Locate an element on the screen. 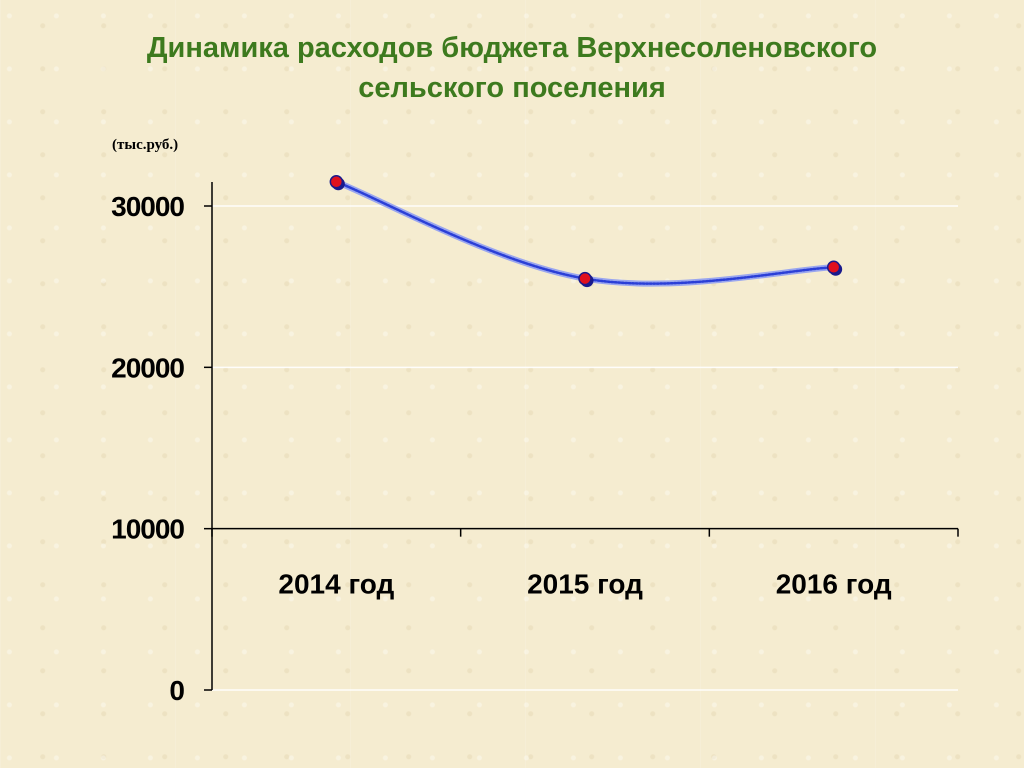 This screenshot has height=768, width=1024. x-tick-label: 2015 год is located at coordinates (585, 584).